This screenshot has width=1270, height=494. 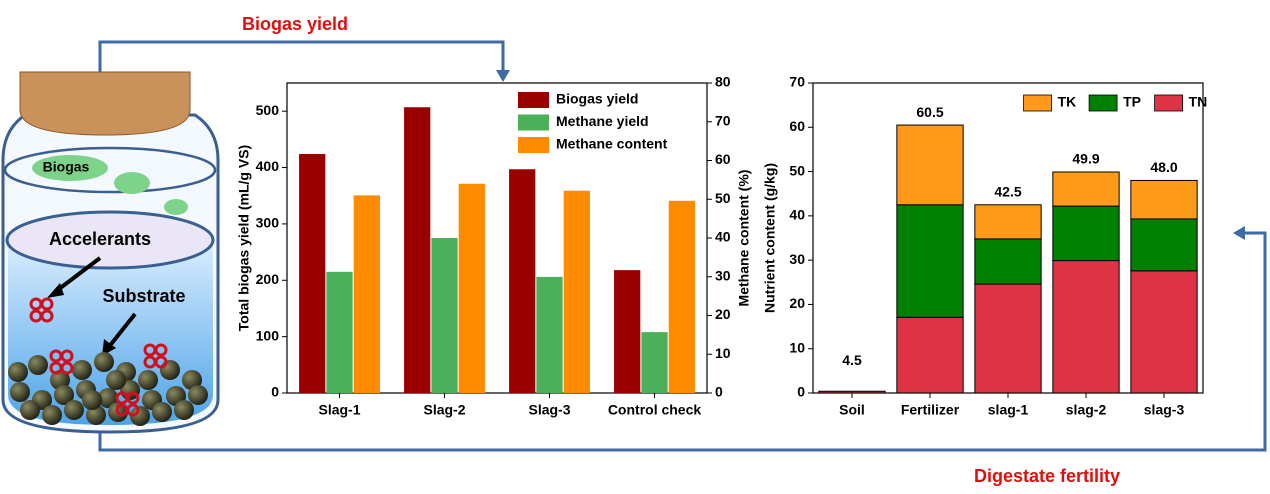 I want to click on total-label: 48.0, so click(x=1163, y=167).